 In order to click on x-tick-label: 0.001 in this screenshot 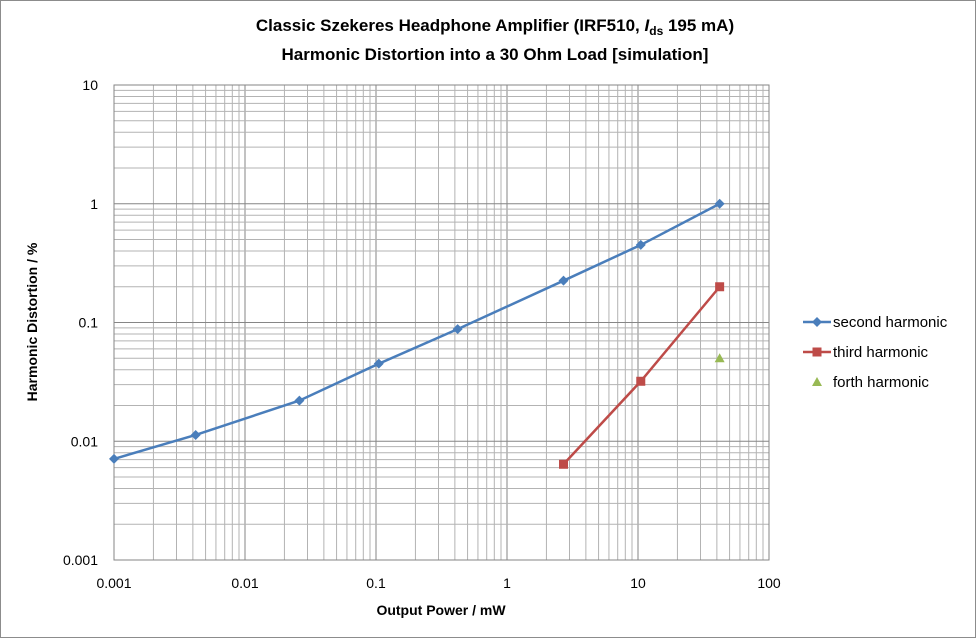, I will do `click(113, 583)`.